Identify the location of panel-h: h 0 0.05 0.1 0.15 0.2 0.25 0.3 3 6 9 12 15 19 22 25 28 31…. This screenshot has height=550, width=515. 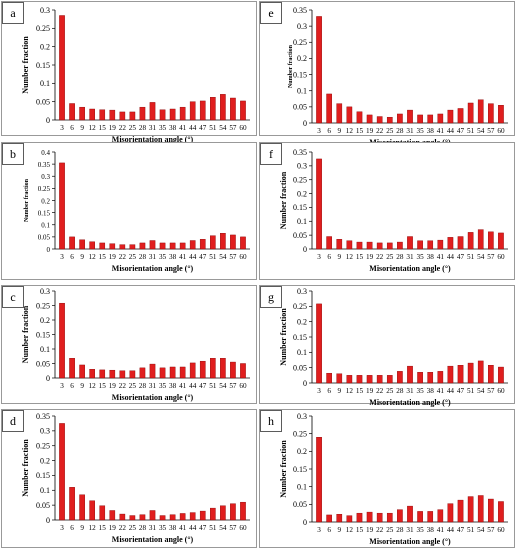
(387, 478).